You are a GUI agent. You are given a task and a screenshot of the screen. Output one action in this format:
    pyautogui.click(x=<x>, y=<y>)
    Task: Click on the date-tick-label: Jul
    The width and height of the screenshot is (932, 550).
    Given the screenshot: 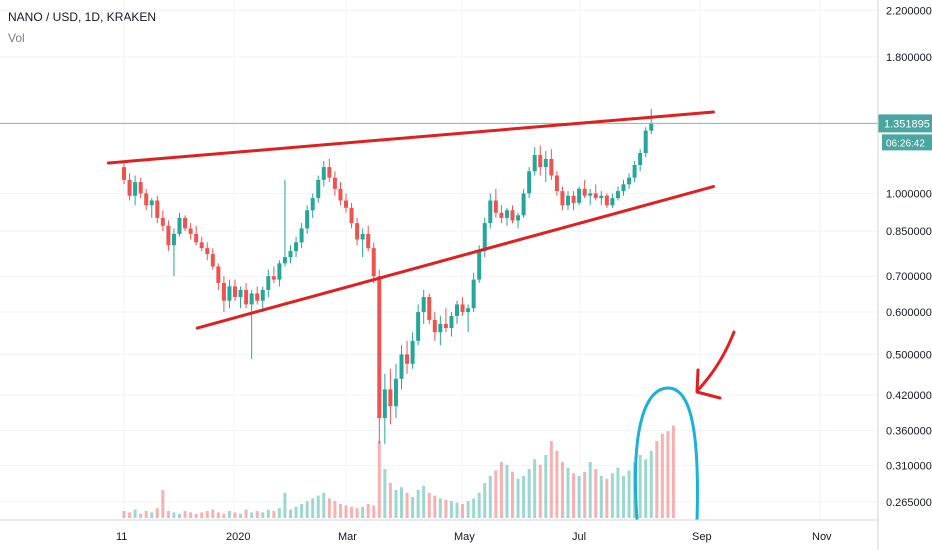 What is the action you would take?
    pyautogui.click(x=579, y=537)
    